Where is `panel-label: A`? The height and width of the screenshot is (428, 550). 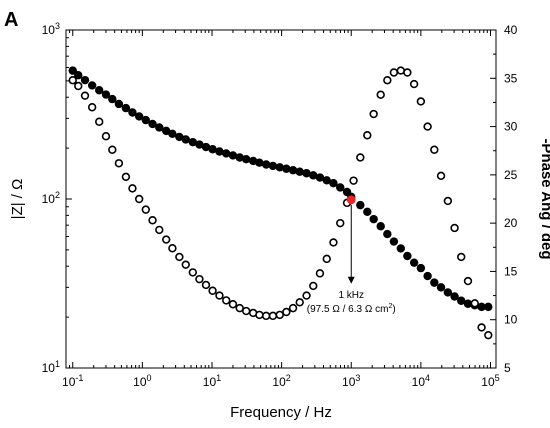
panel-label: A is located at coordinates (11, 20).